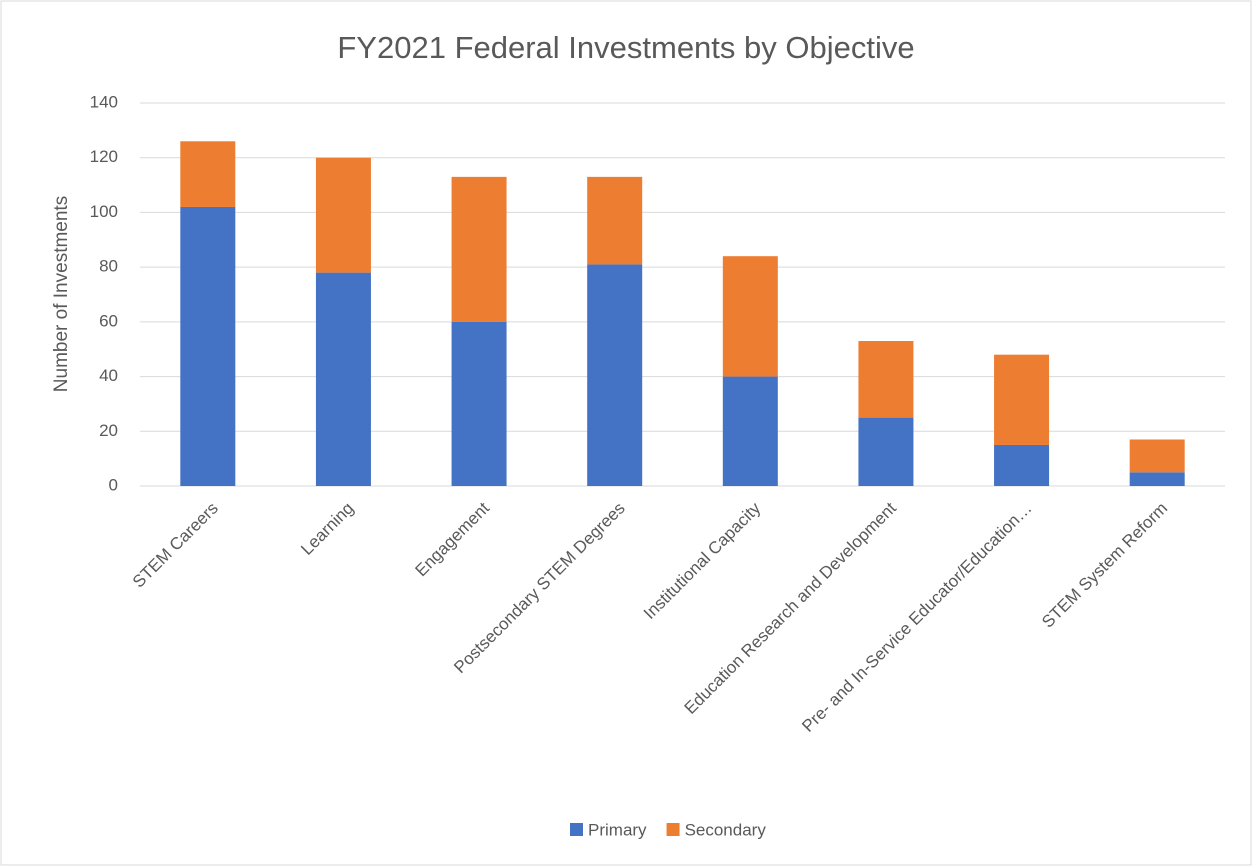 This screenshot has height=867, width=1253. I want to click on y-tick-label: 80, so click(108, 266).